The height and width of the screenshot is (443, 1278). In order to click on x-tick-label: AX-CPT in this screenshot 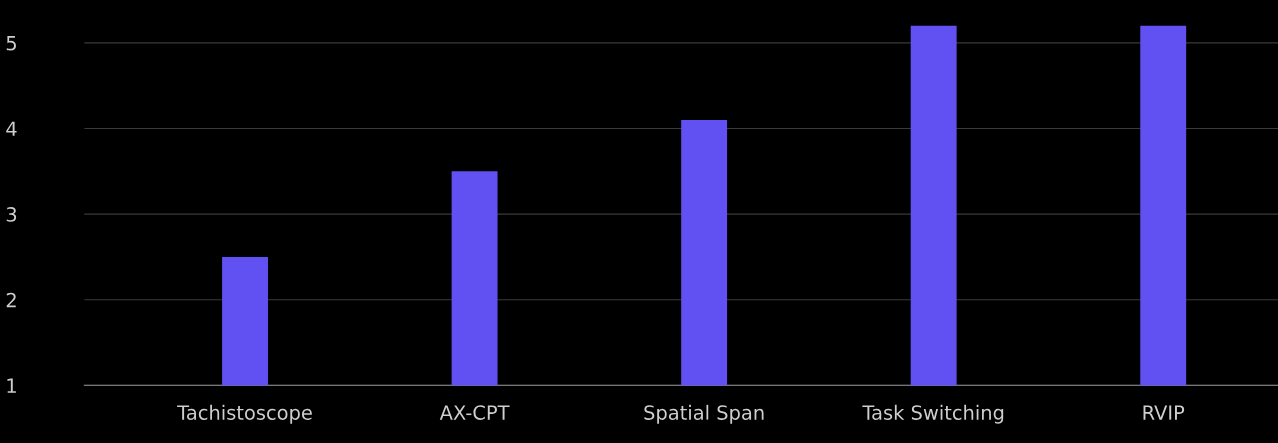, I will do `click(474, 412)`.